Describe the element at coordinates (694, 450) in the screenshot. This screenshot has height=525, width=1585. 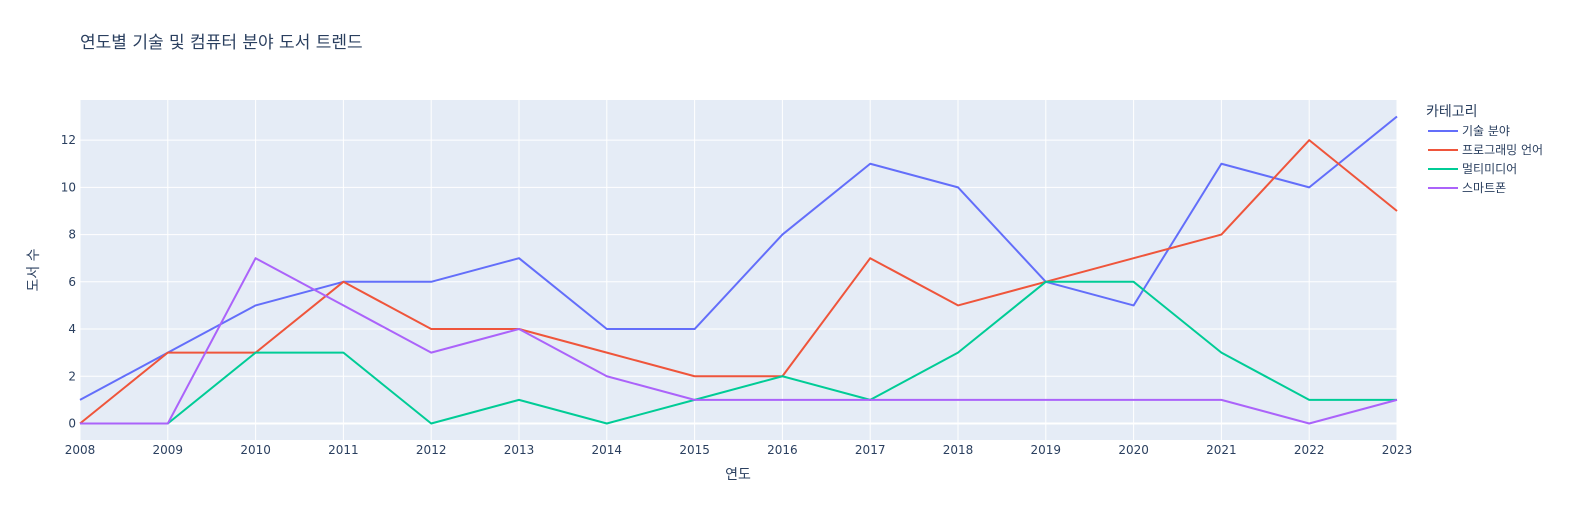
I see `x-tick-label: 2015` at that location.